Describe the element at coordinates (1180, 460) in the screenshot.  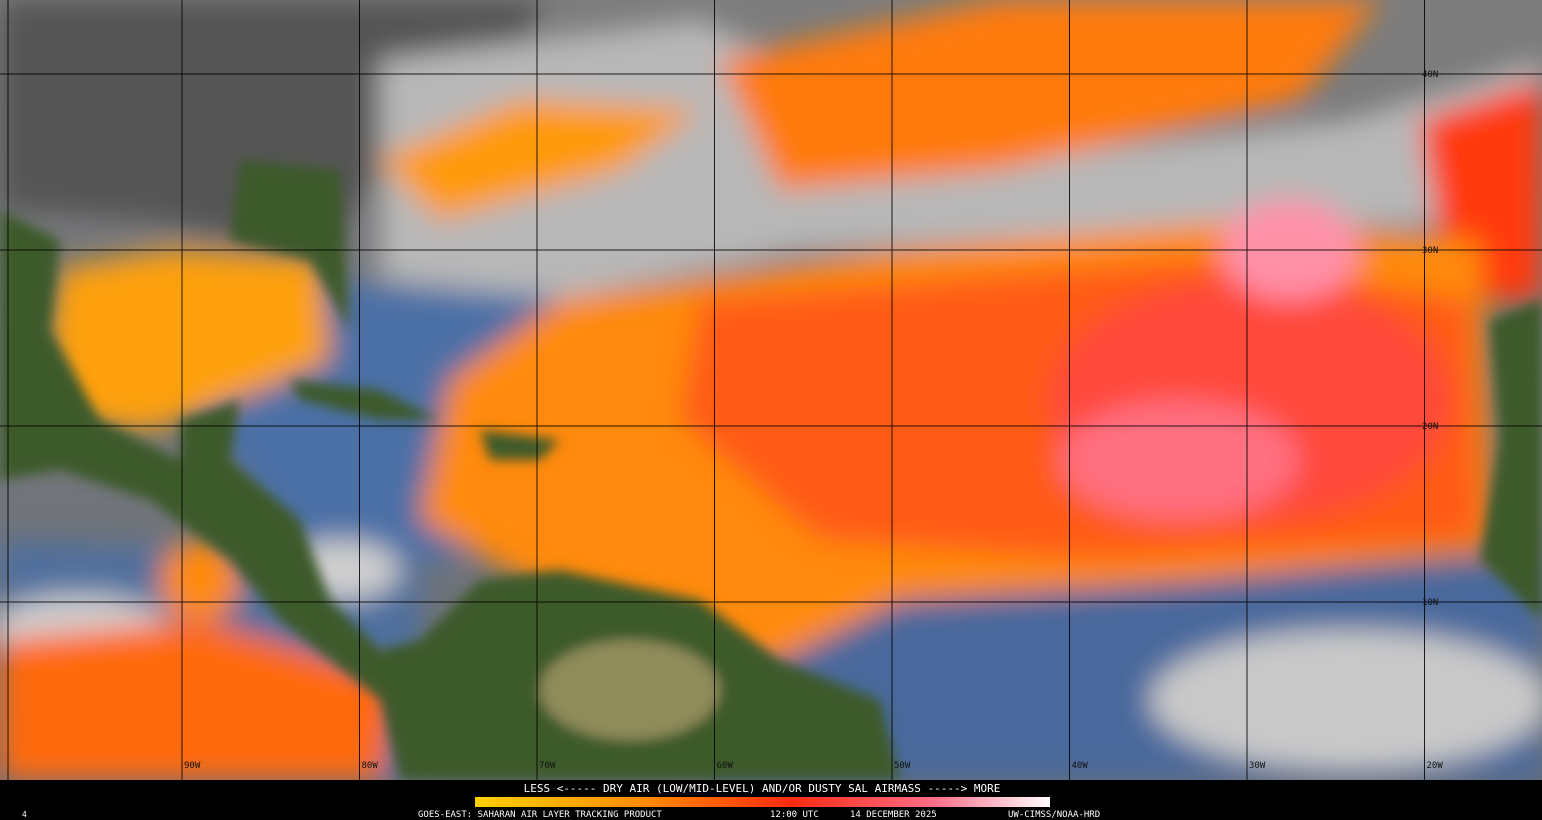
I see `sal-max` at that location.